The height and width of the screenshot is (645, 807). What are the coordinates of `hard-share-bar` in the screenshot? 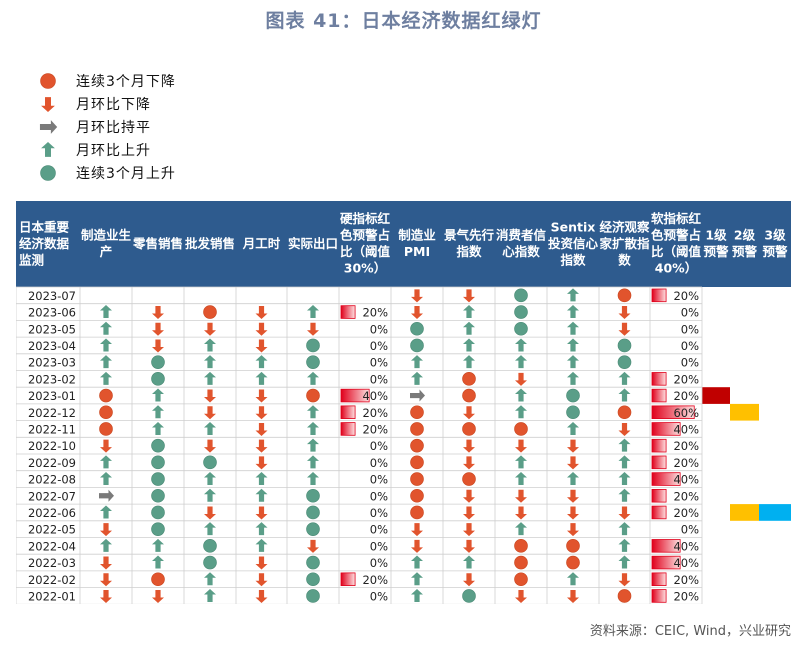 It's located at (355, 395).